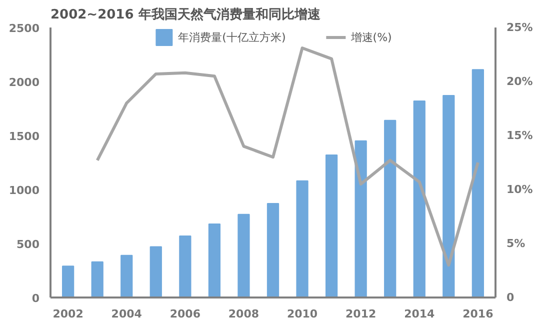 The height and width of the screenshot is (325, 547). I want to click on y-tick-label: 1500, so click(24, 136).